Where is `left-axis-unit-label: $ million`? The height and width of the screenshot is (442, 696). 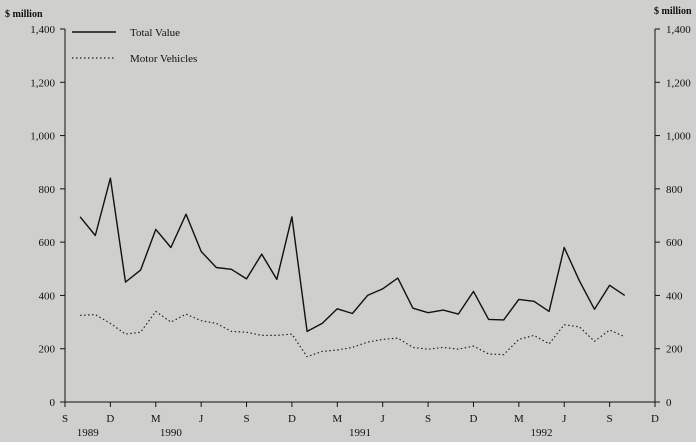
left-axis-unit-label: $ million is located at coordinates (24, 14).